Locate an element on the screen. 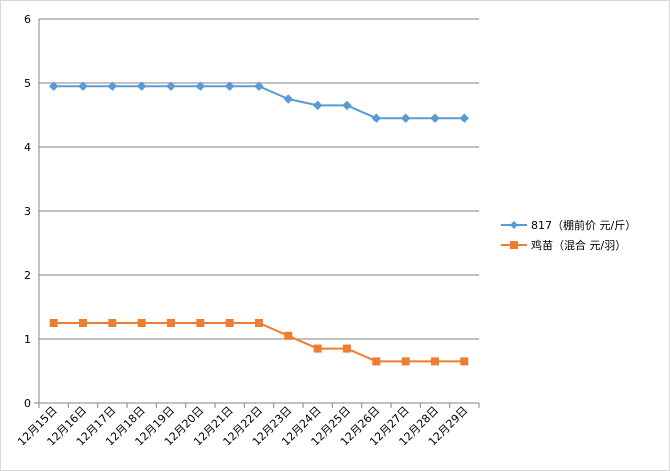  y-tick-label: 1 is located at coordinates (27, 339).